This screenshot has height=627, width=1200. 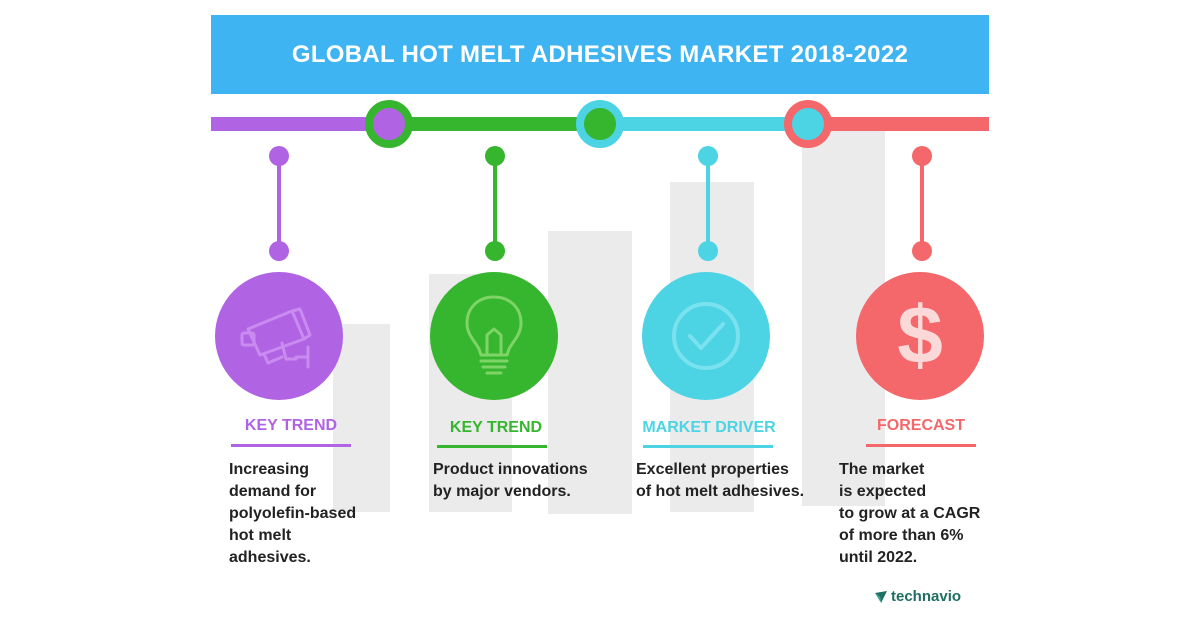 I want to click on description-line: is expected, so click(x=883, y=491).